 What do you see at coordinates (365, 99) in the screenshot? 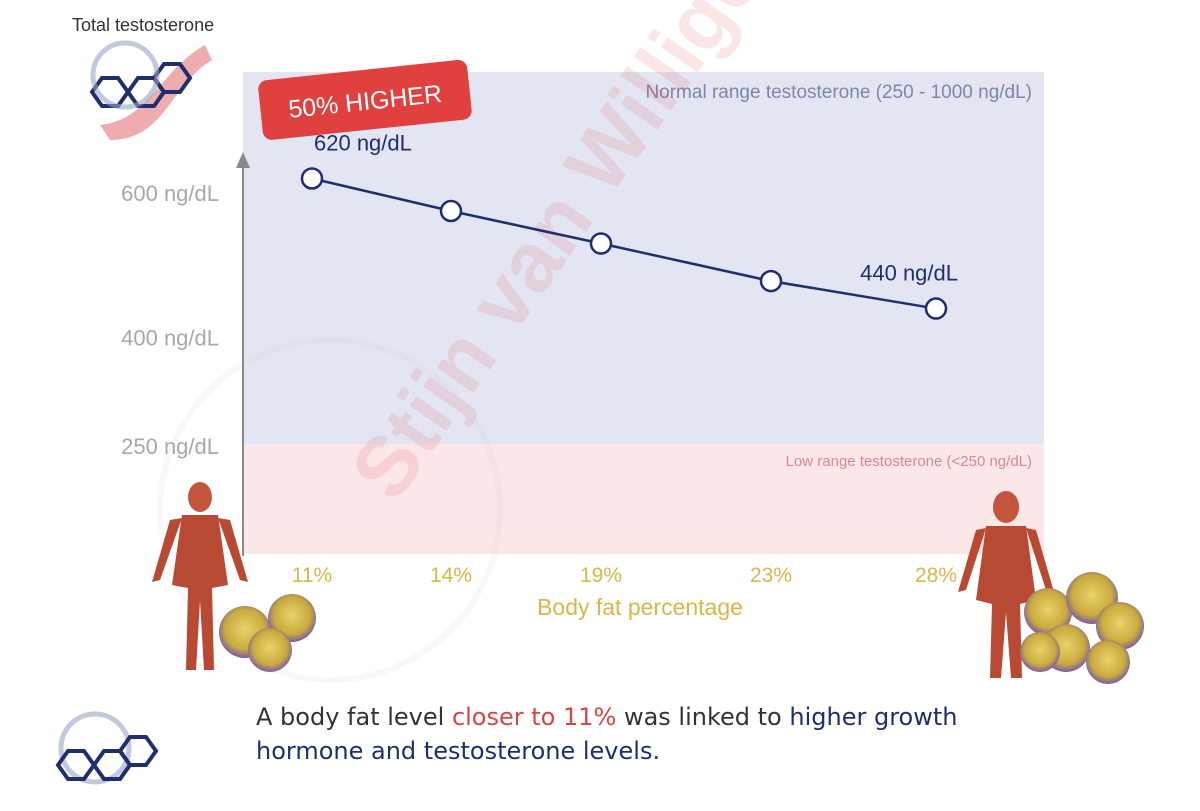
I see `fifty-percent-badge: 50% HIGHER` at bounding box center [365, 99].